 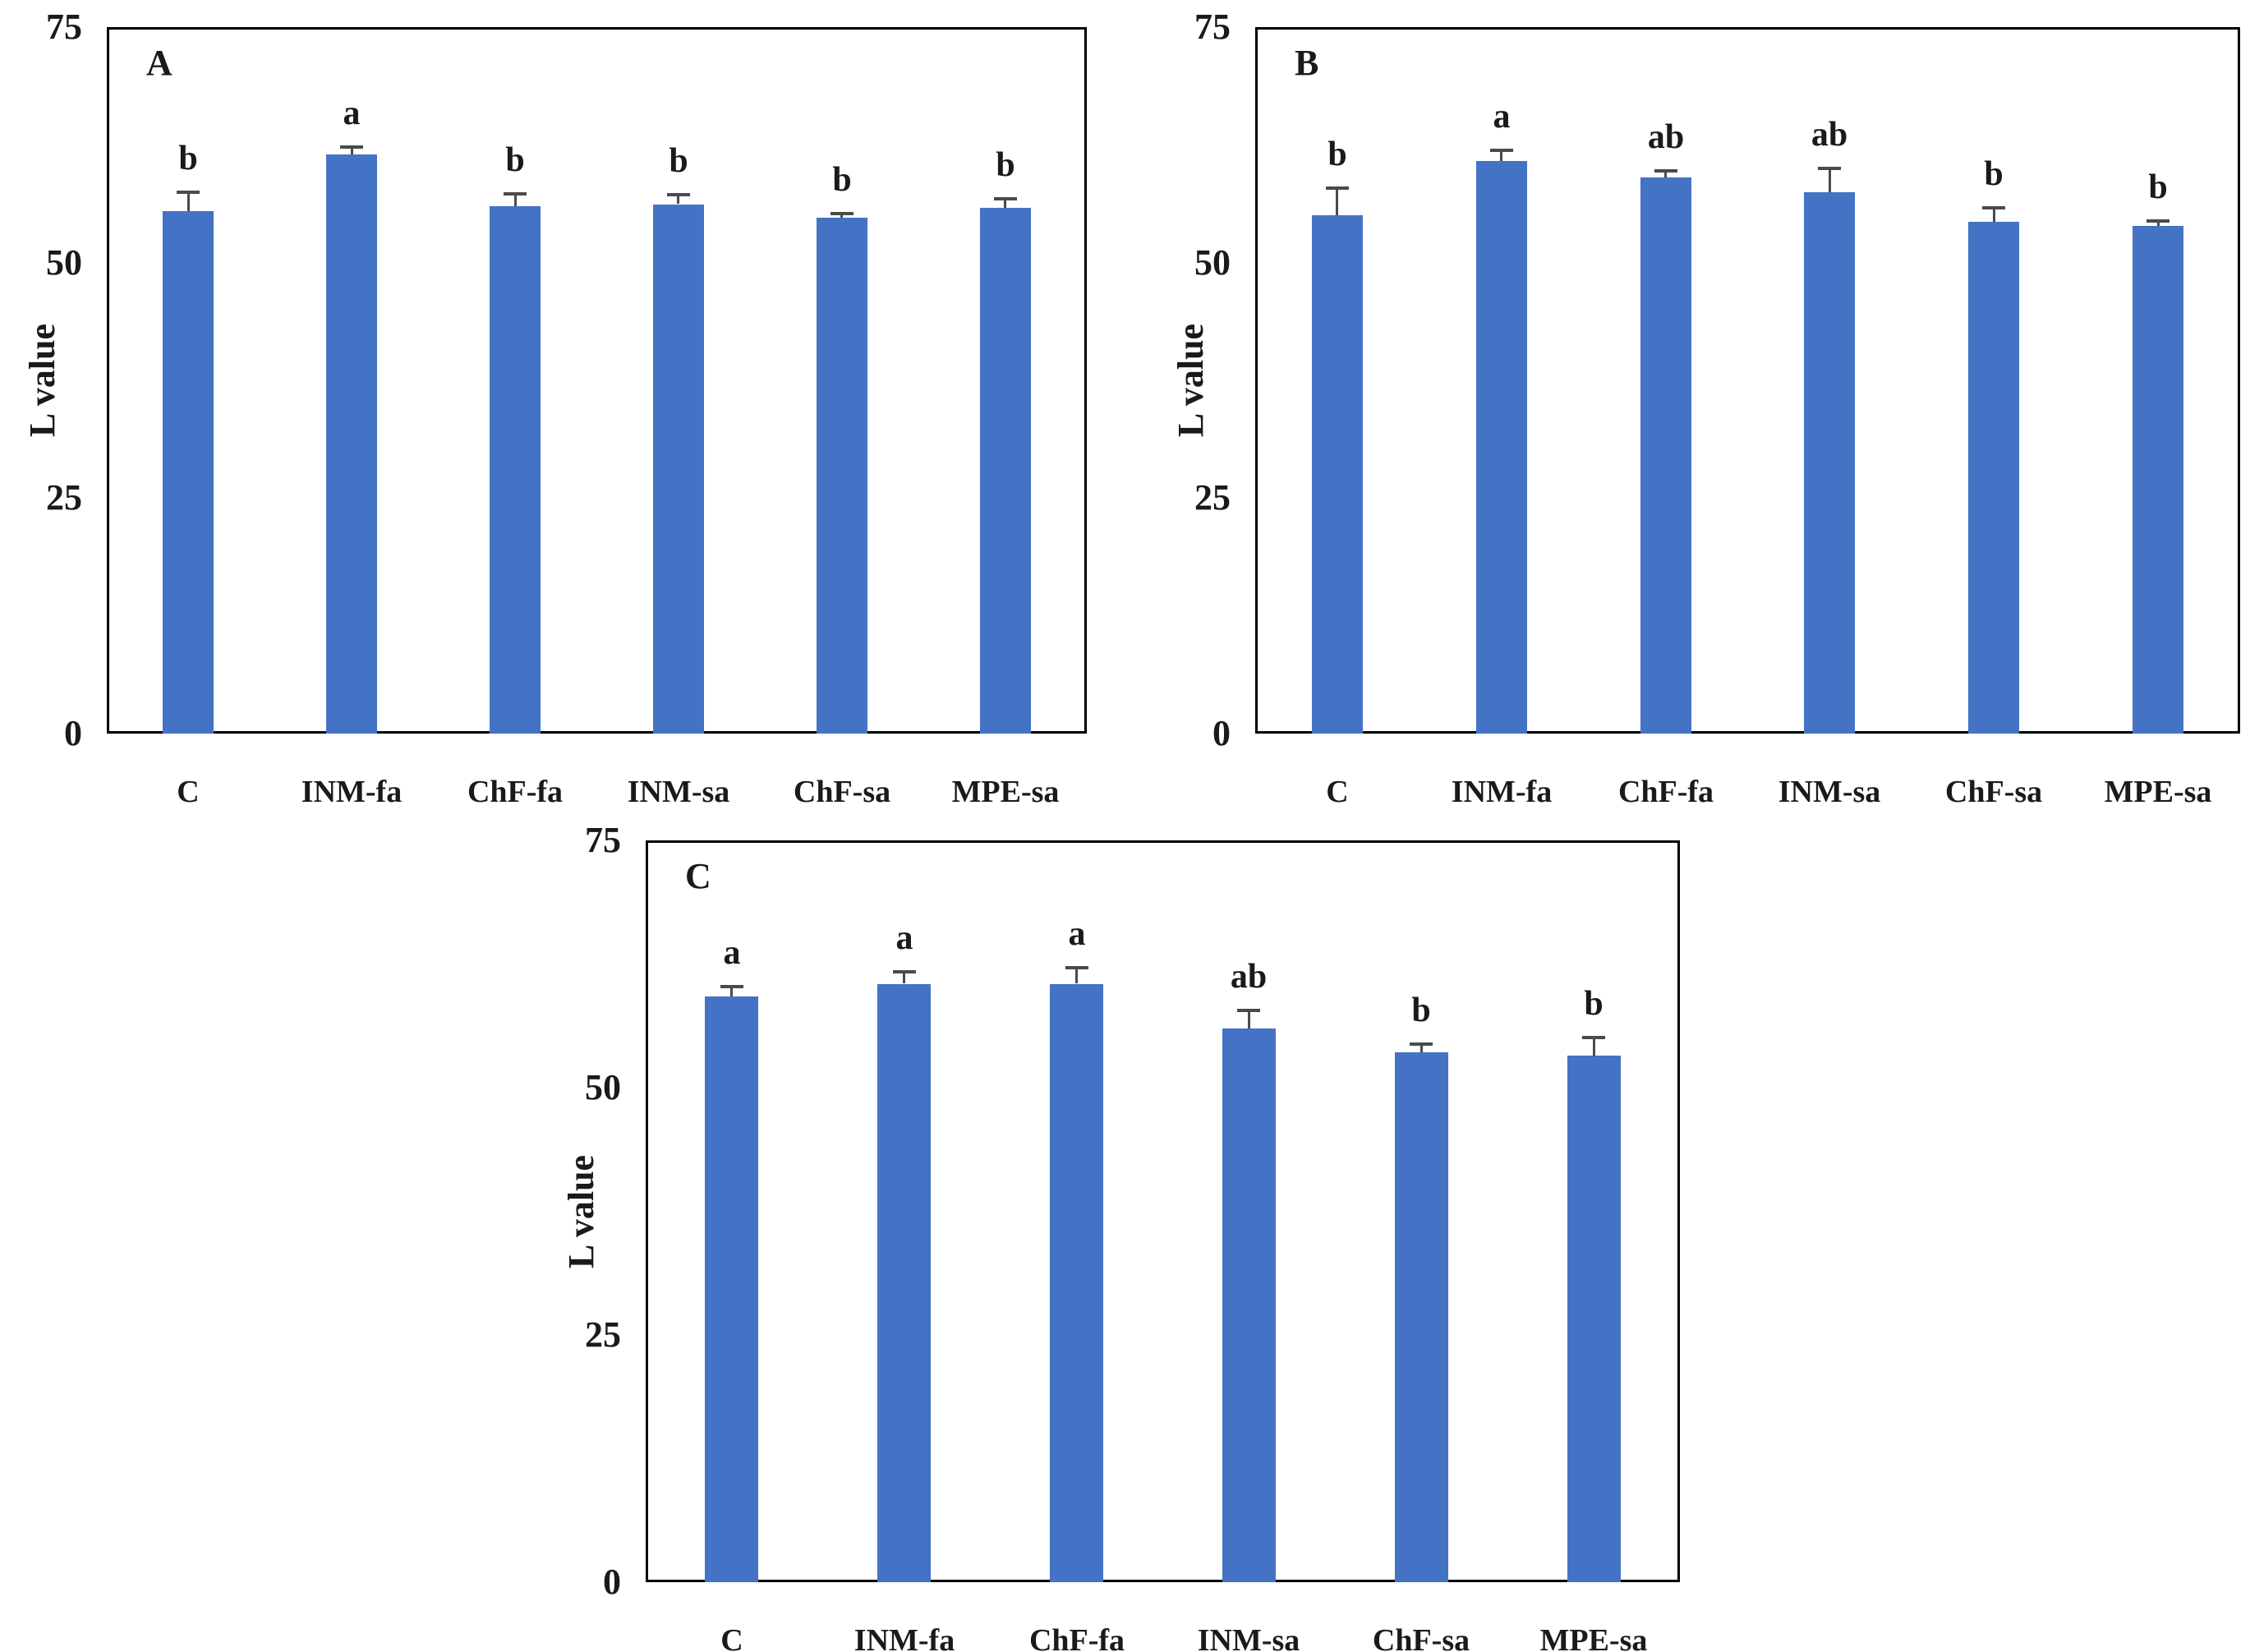 What do you see at coordinates (1307, 63) in the screenshot?
I see `panel-letter: B` at bounding box center [1307, 63].